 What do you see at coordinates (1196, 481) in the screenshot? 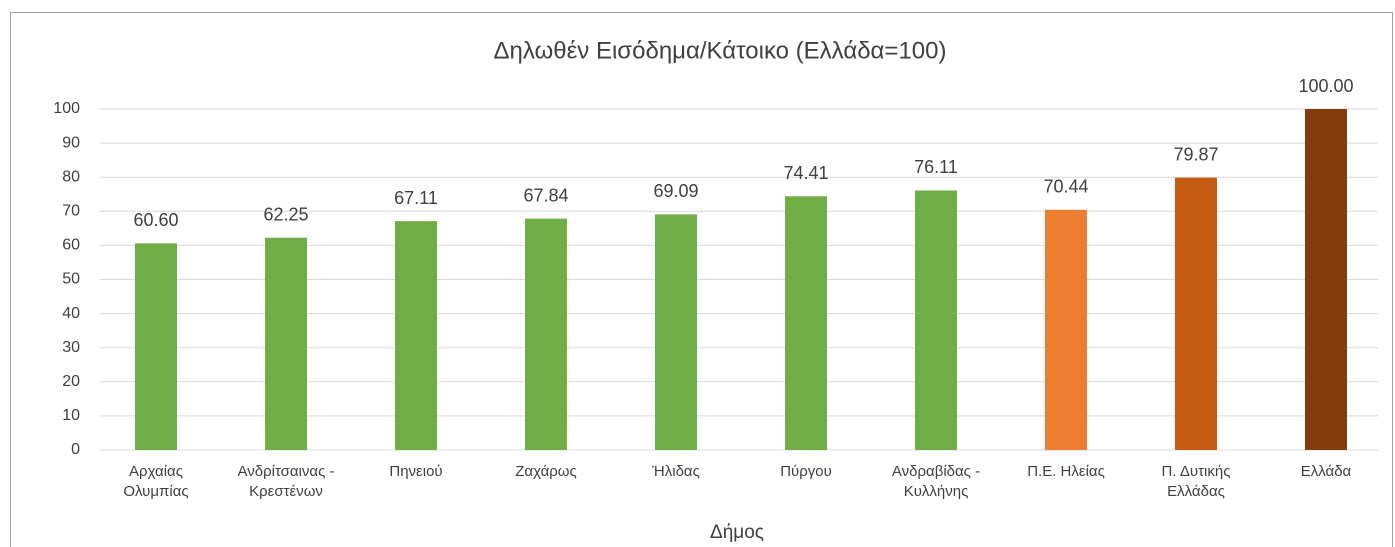
I see `x-tick-label: Π. Δυτικής Ελλάδας` at bounding box center [1196, 481].